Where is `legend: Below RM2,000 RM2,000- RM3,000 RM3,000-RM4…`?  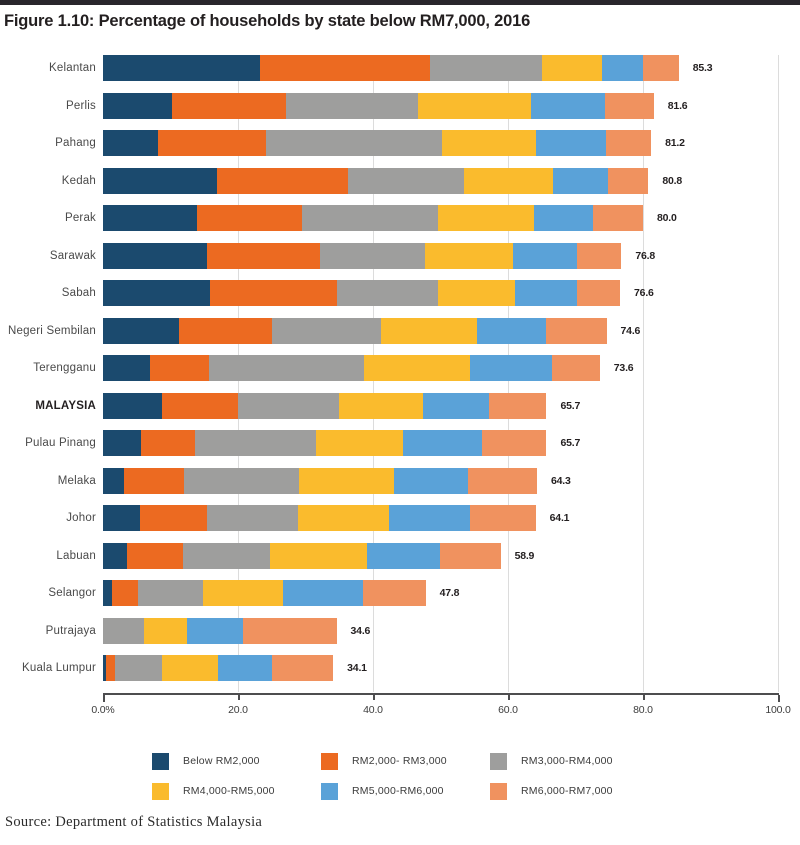
legend: Below RM2,000 RM2,000- RM3,000 RM3,000-RM4… is located at coordinates (421, 776).